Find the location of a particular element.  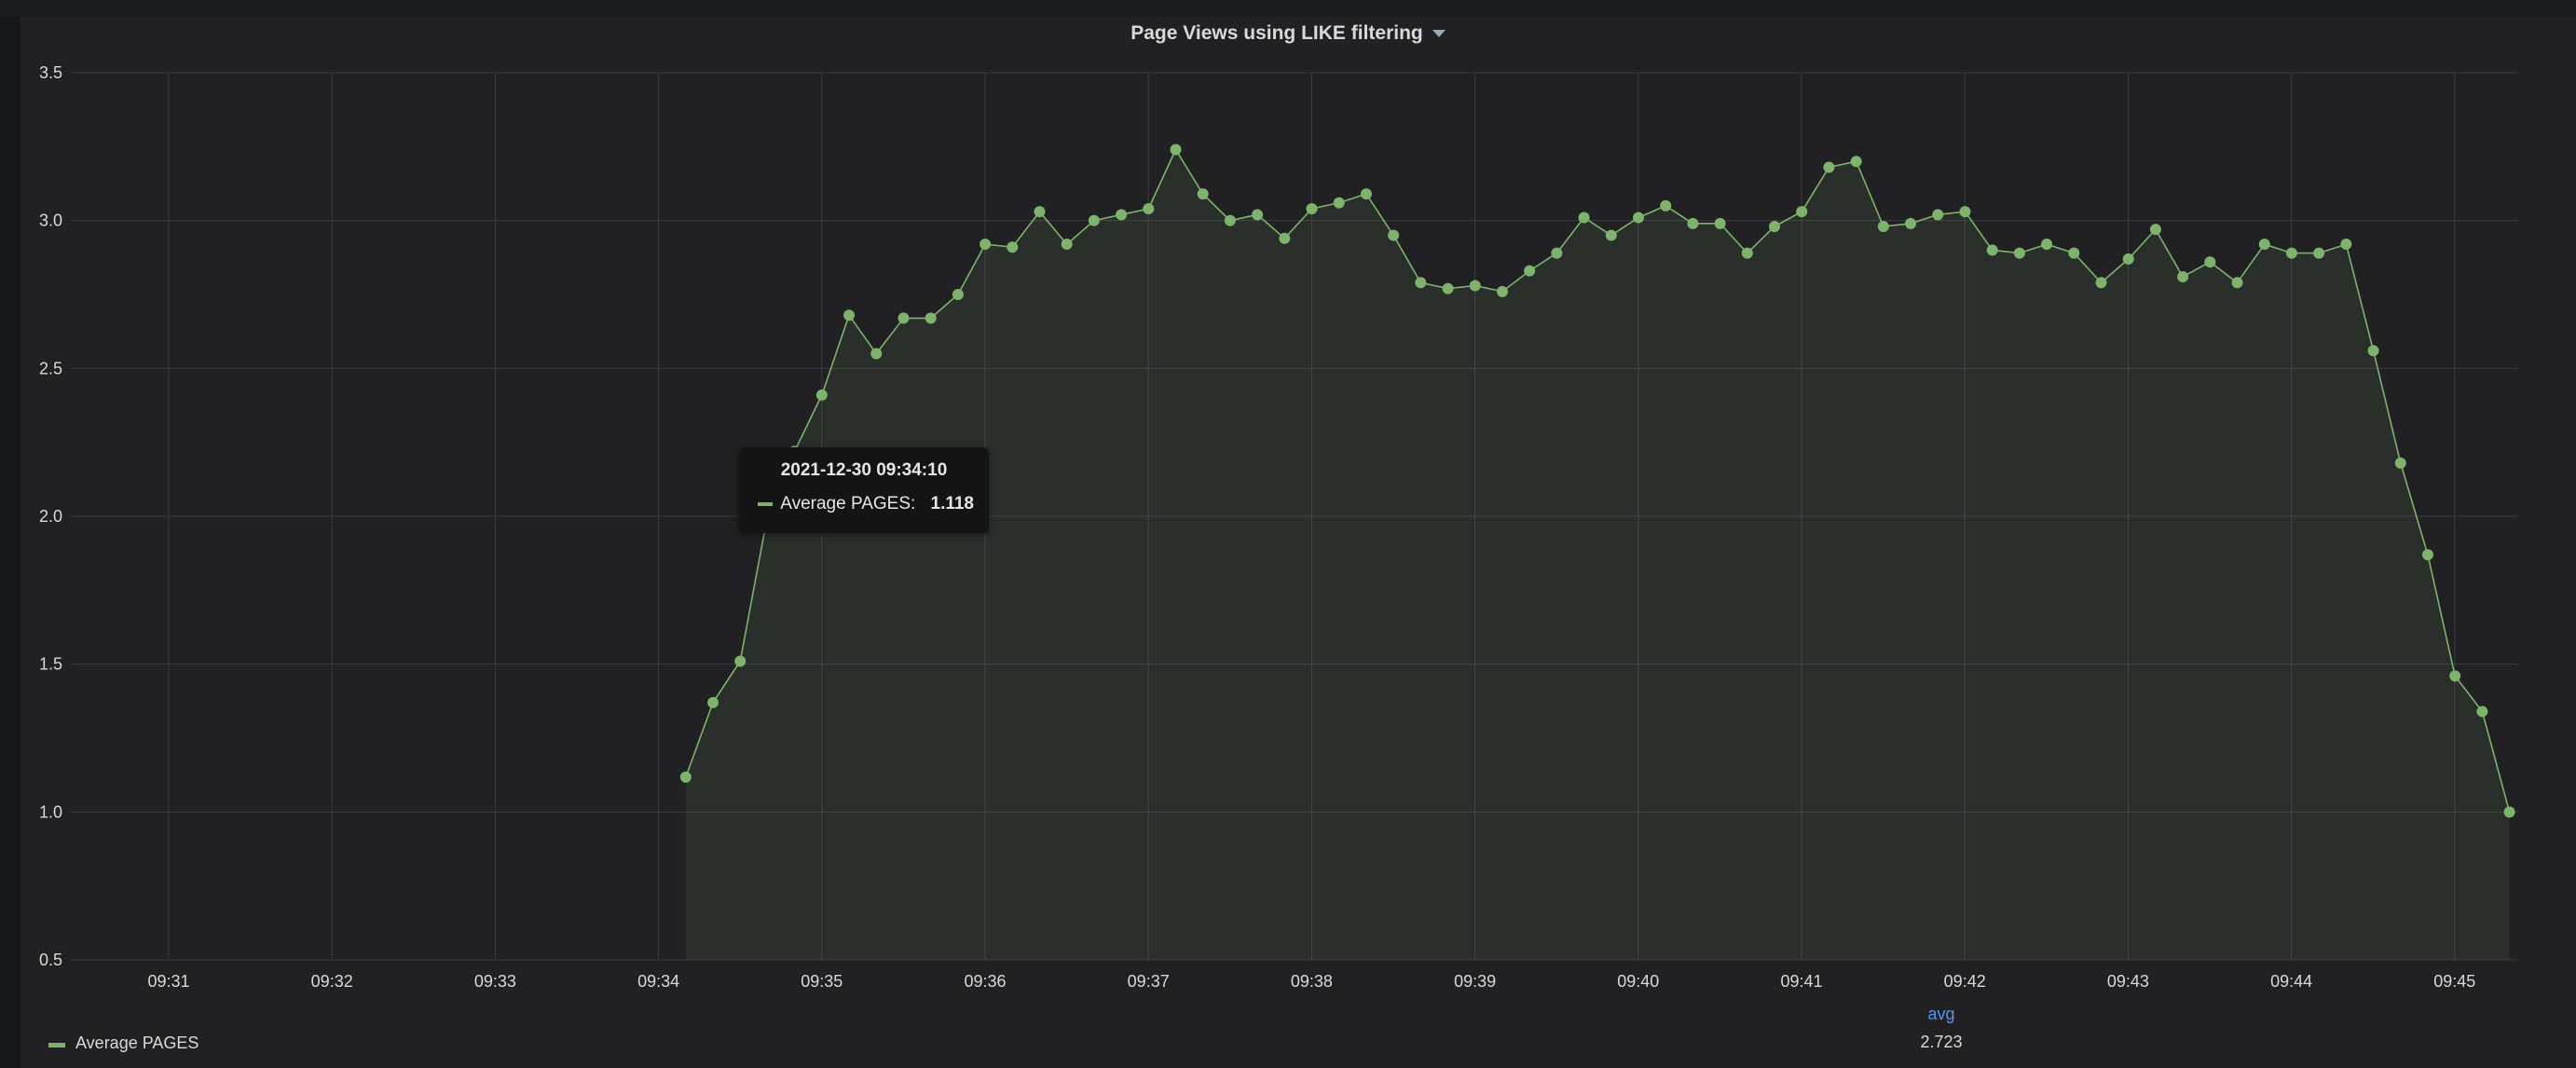

tooltip-time: 2021-12-30 09:34:10 is located at coordinates (864, 470).